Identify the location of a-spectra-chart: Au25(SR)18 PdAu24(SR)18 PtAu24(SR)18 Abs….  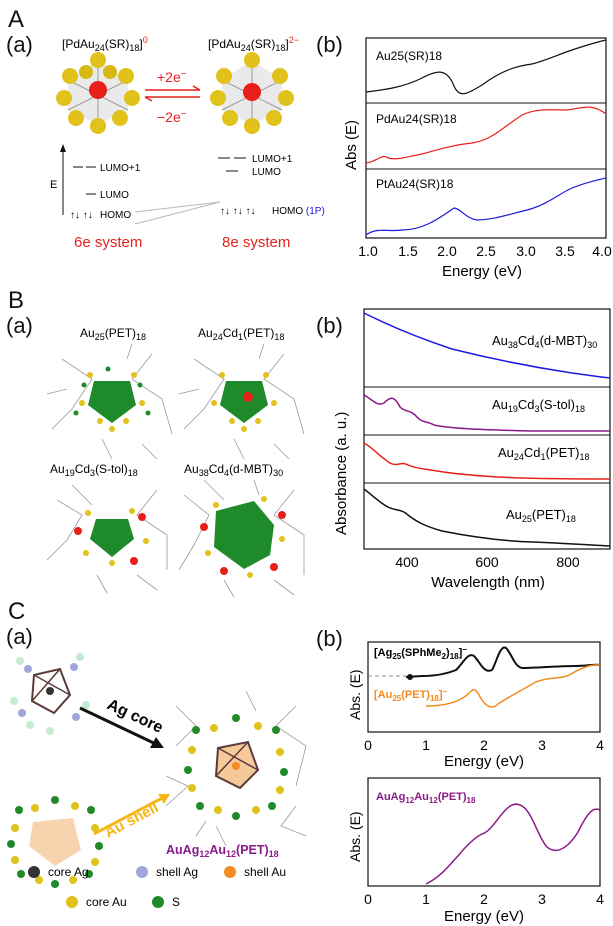
(477, 157).